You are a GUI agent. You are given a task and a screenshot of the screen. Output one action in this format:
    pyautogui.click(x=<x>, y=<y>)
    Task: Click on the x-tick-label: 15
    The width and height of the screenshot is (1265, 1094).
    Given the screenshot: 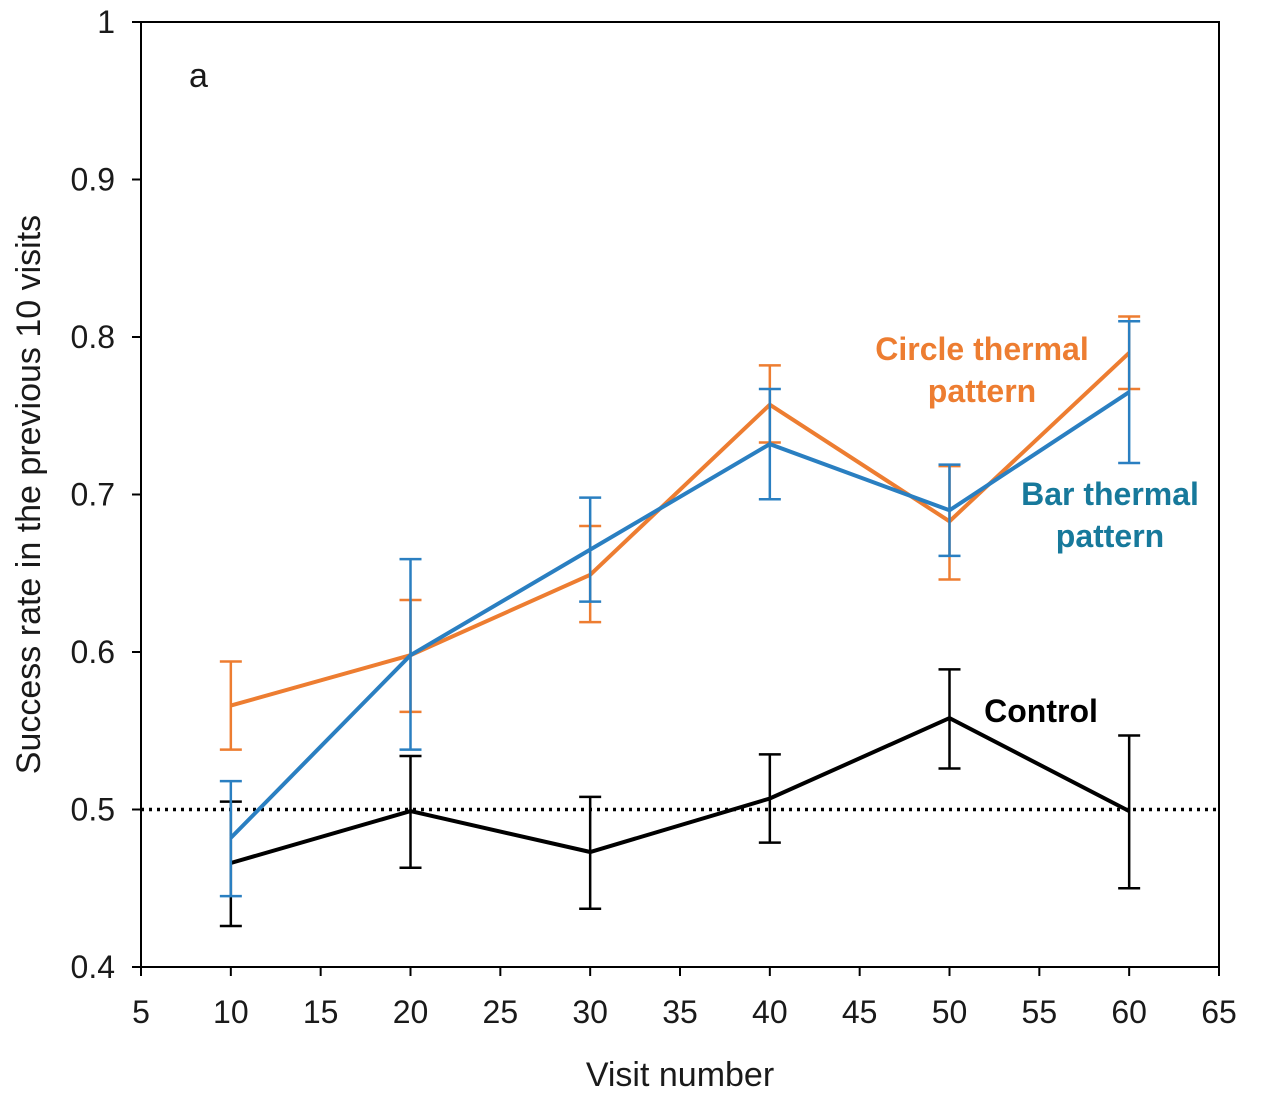 What is the action you would take?
    pyautogui.click(x=321, y=1012)
    